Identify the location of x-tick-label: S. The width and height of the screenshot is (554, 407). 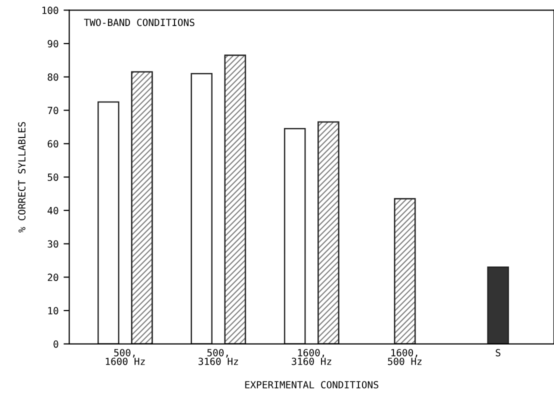
(498, 352).